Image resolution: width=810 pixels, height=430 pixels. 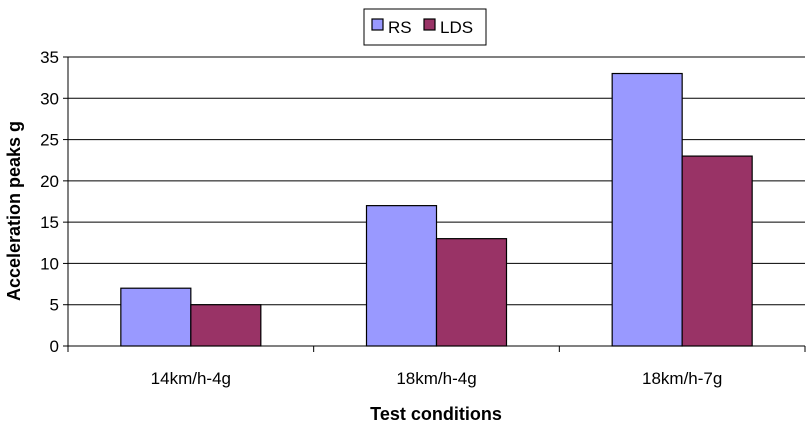 What do you see at coordinates (49, 222) in the screenshot?
I see `y-tick-label: 15` at bounding box center [49, 222].